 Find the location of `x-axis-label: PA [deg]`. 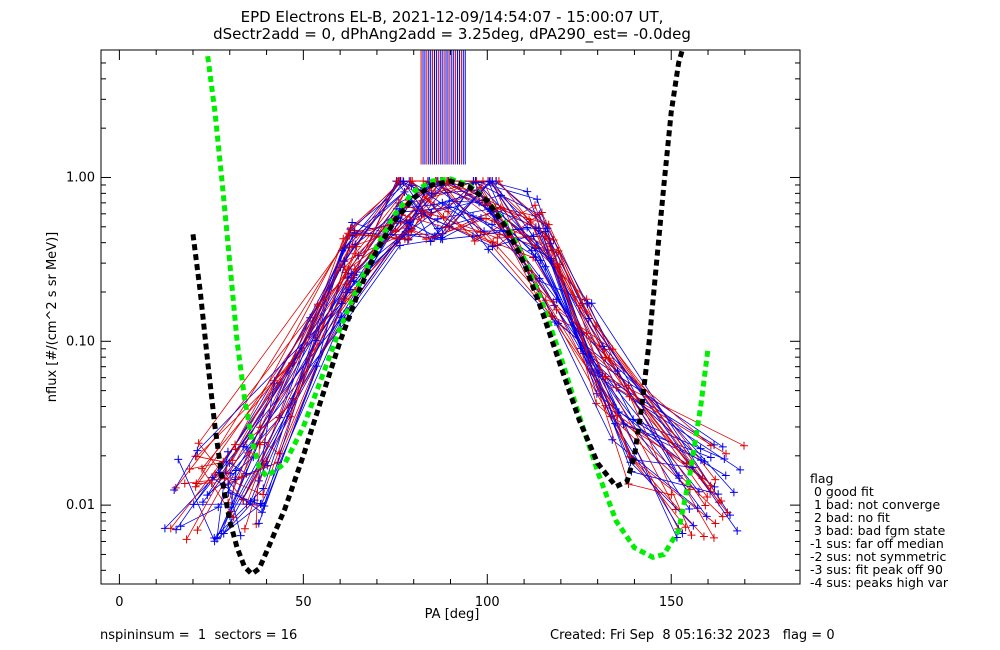

x-axis-label: PA [deg] is located at coordinates (452, 614).